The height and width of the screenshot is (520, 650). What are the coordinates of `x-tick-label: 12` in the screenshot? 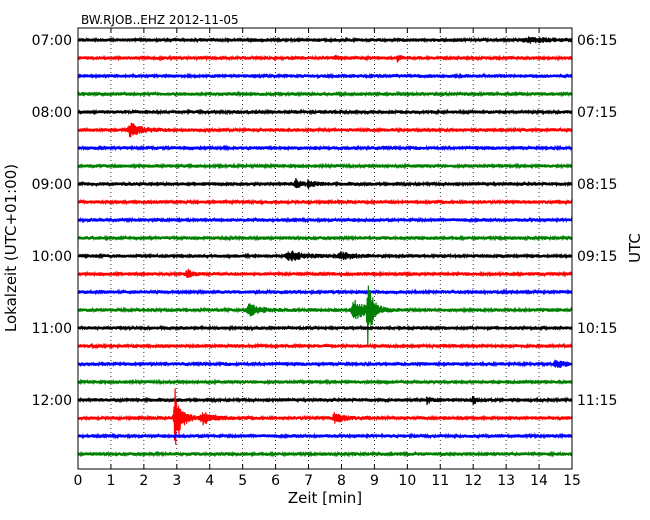 It's located at (473, 481).